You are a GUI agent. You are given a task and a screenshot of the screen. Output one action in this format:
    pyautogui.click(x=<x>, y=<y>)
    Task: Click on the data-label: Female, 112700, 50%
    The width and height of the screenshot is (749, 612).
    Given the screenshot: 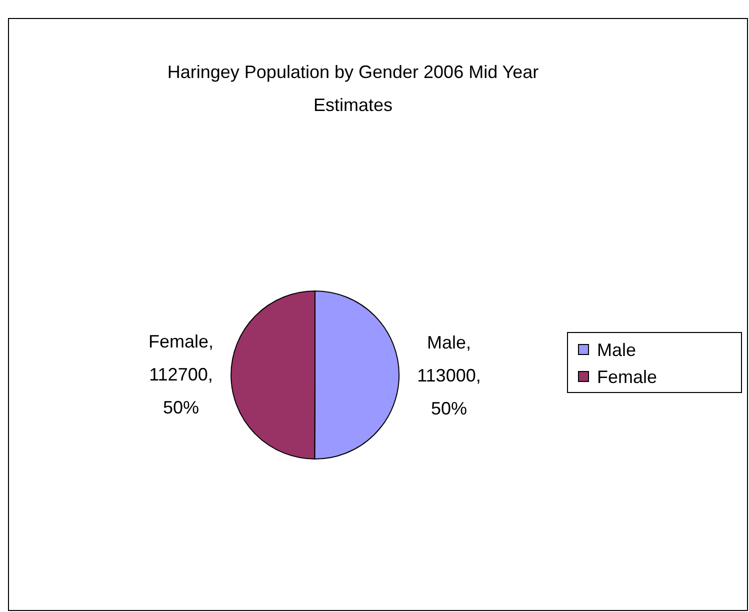 What is the action you would take?
    pyautogui.click(x=181, y=375)
    